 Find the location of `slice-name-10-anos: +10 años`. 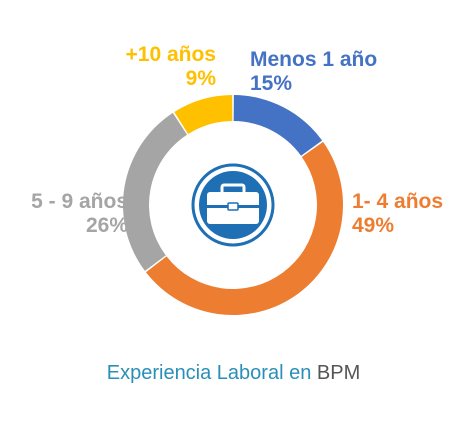

slice-name-10-anos: +10 años is located at coordinates (170, 54).